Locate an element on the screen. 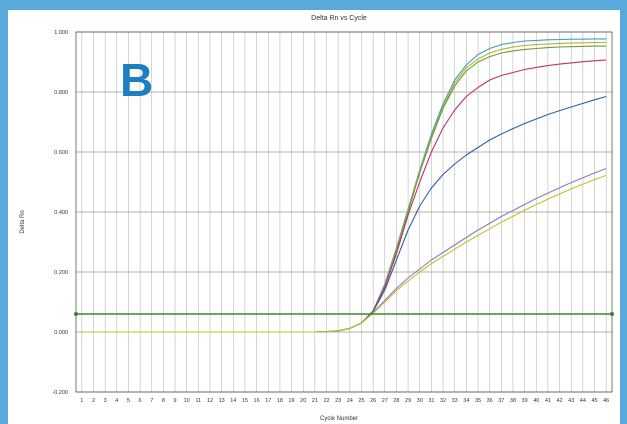 The height and width of the screenshot is (424, 627). x-tick-label: 43 is located at coordinates (571, 401).